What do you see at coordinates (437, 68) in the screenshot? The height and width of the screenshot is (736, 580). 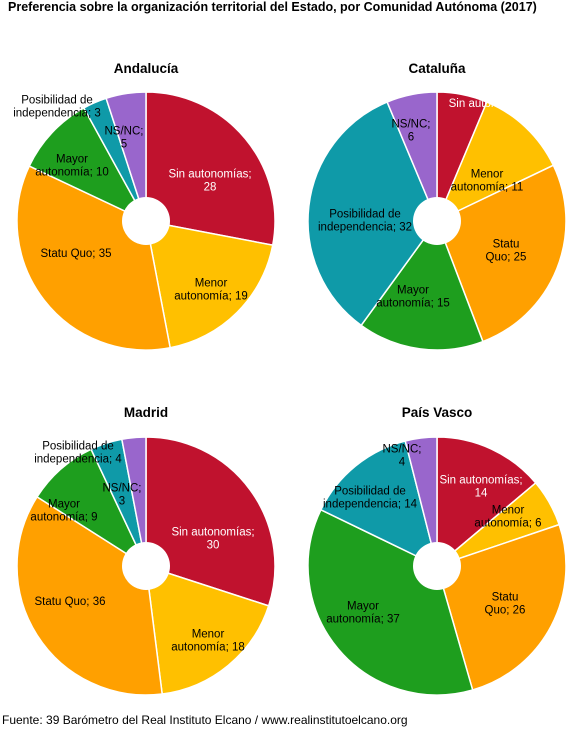 I see `chart-title-cataluna: Cataluña` at bounding box center [437, 68].